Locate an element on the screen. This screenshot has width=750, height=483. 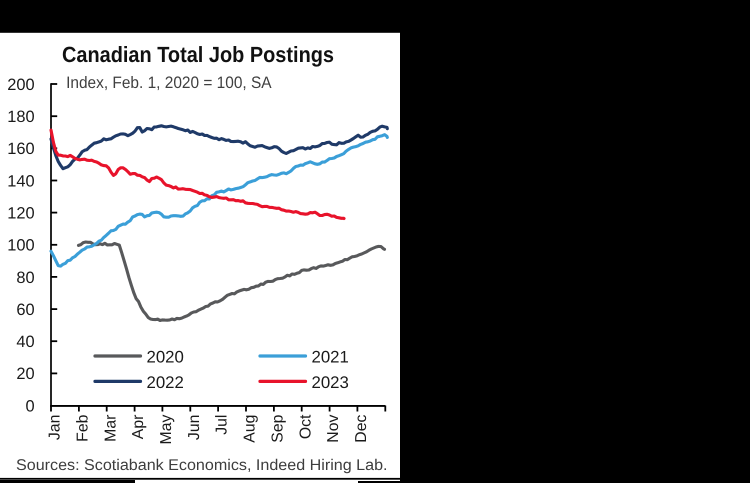
svg-text: 2021 is located at coordinates (330, 357).